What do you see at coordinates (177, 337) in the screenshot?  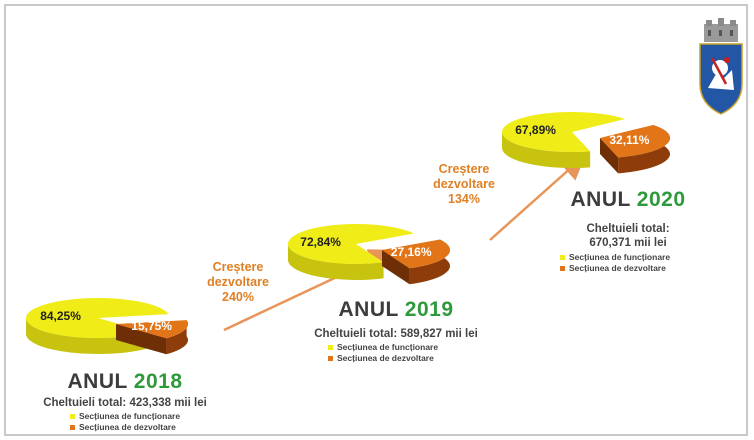 I see `pie-2018-dezvoltare-side` at bounding box center [177, 337].